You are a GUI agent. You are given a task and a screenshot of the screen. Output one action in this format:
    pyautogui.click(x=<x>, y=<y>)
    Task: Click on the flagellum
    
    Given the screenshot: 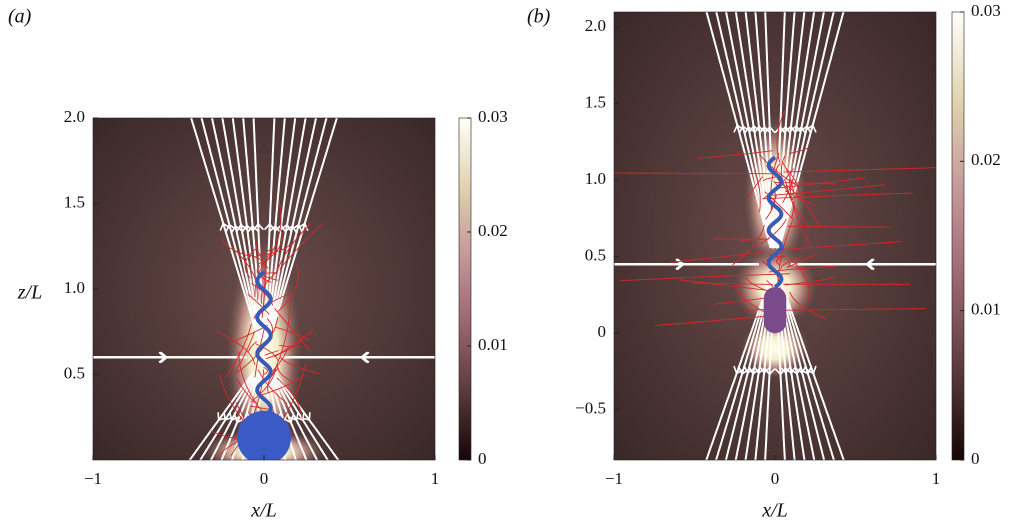 What is the action you would take?
    pyautogui.click(x=775, y=222)
    